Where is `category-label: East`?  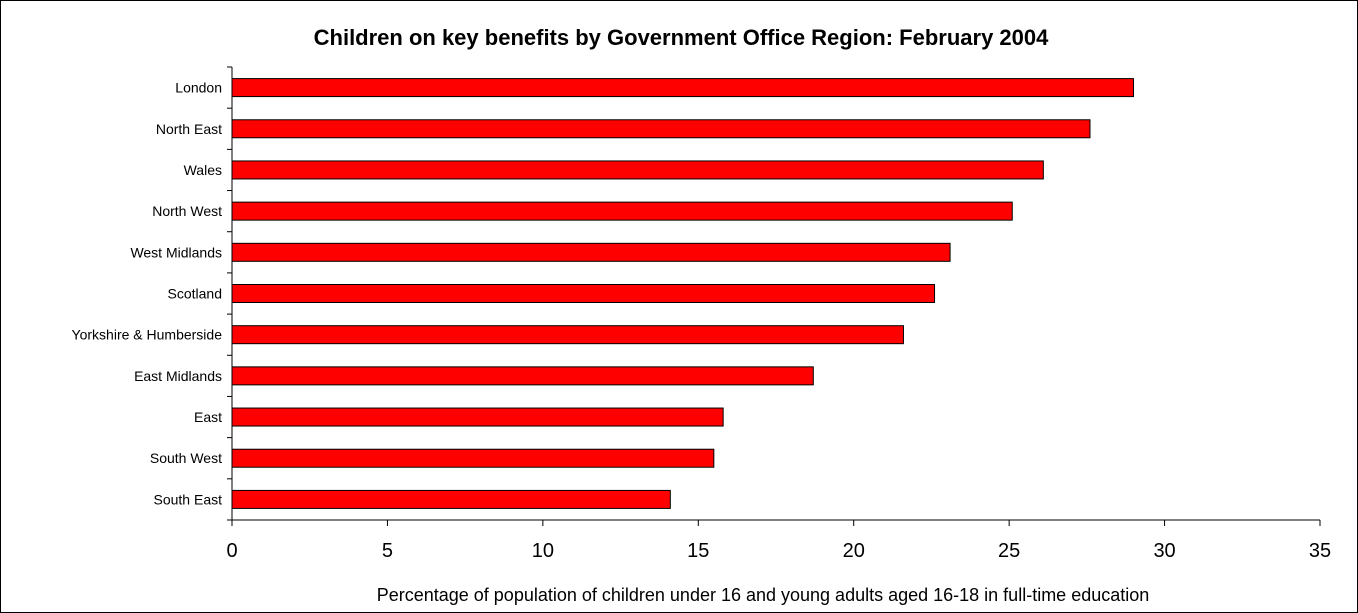
category-label: East is located at coordinates (208, 417).